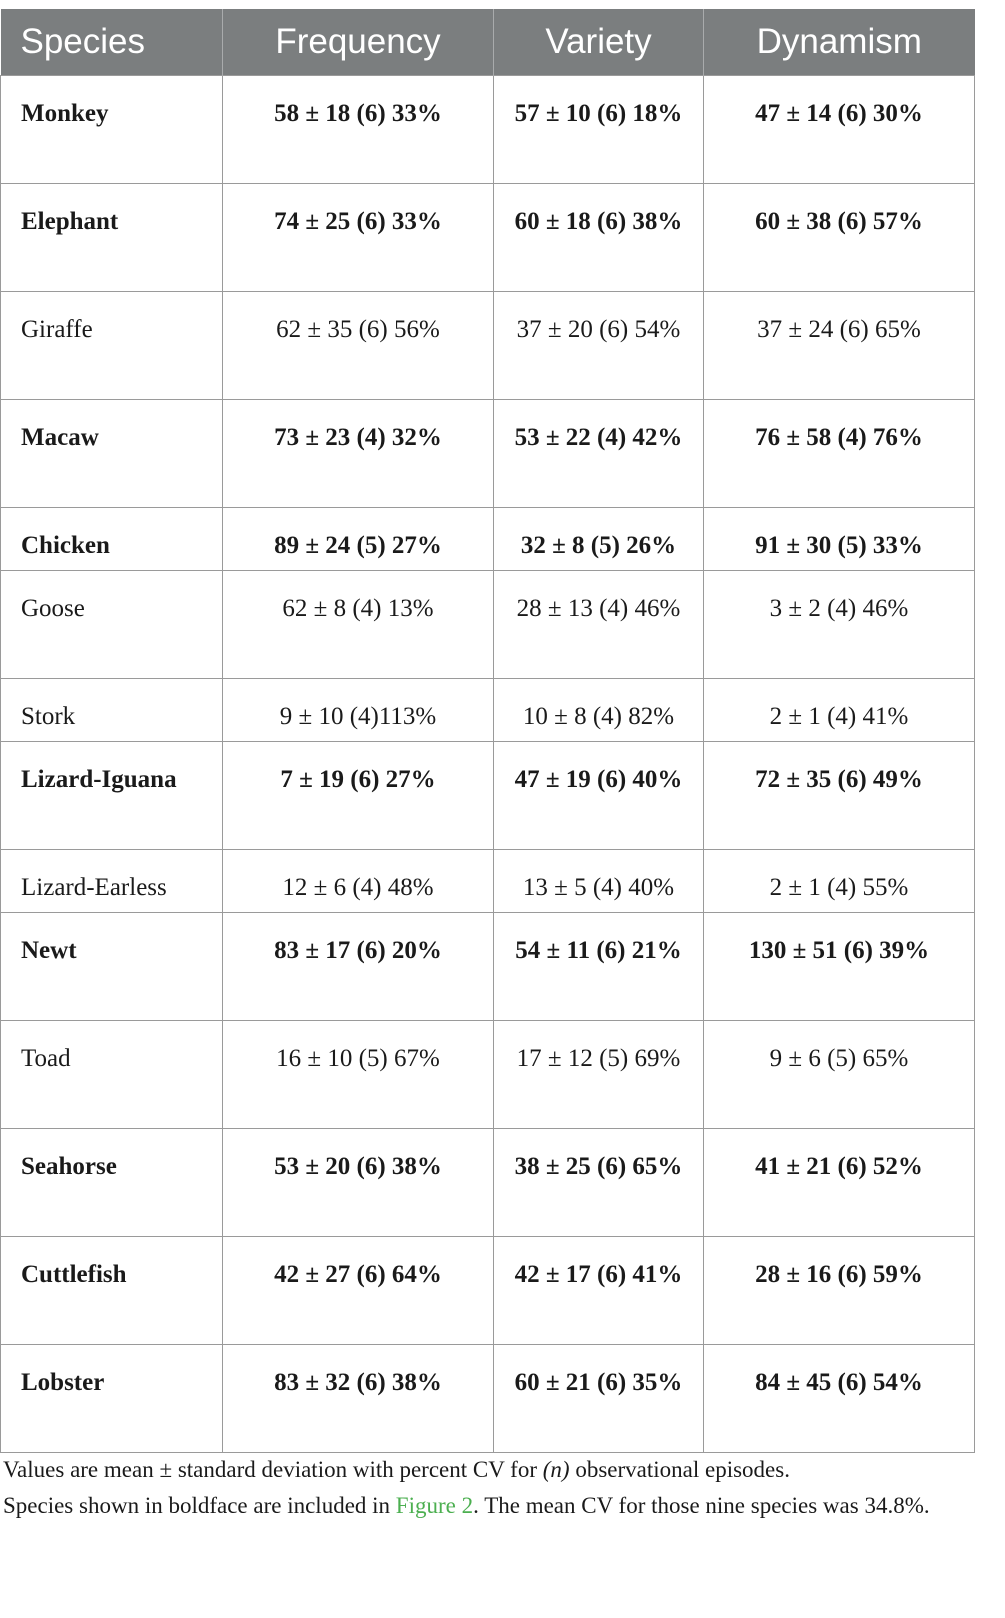  What do you see at coordinates (358, 1290) in the screenshot?
I see `cell-frequency: 42 ± 27 (6) 64%` at bounding box center [358, 1290].